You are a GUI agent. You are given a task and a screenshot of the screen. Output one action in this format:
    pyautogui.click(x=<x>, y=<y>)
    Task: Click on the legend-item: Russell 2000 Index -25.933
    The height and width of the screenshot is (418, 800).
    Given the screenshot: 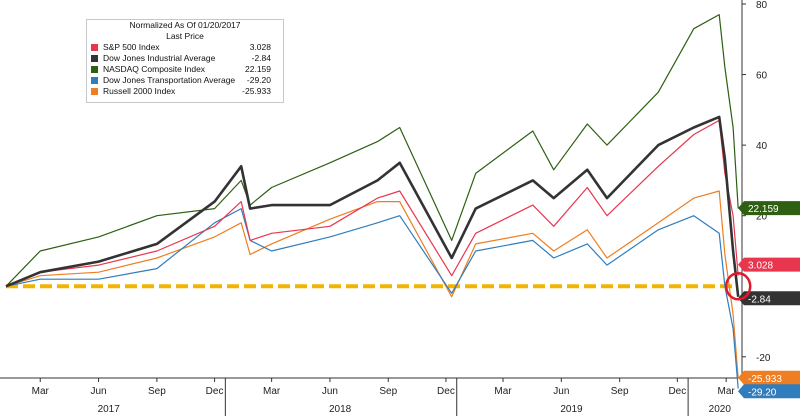 What is the action you would take?
    pyautogui.click(x=185, y=91)
    